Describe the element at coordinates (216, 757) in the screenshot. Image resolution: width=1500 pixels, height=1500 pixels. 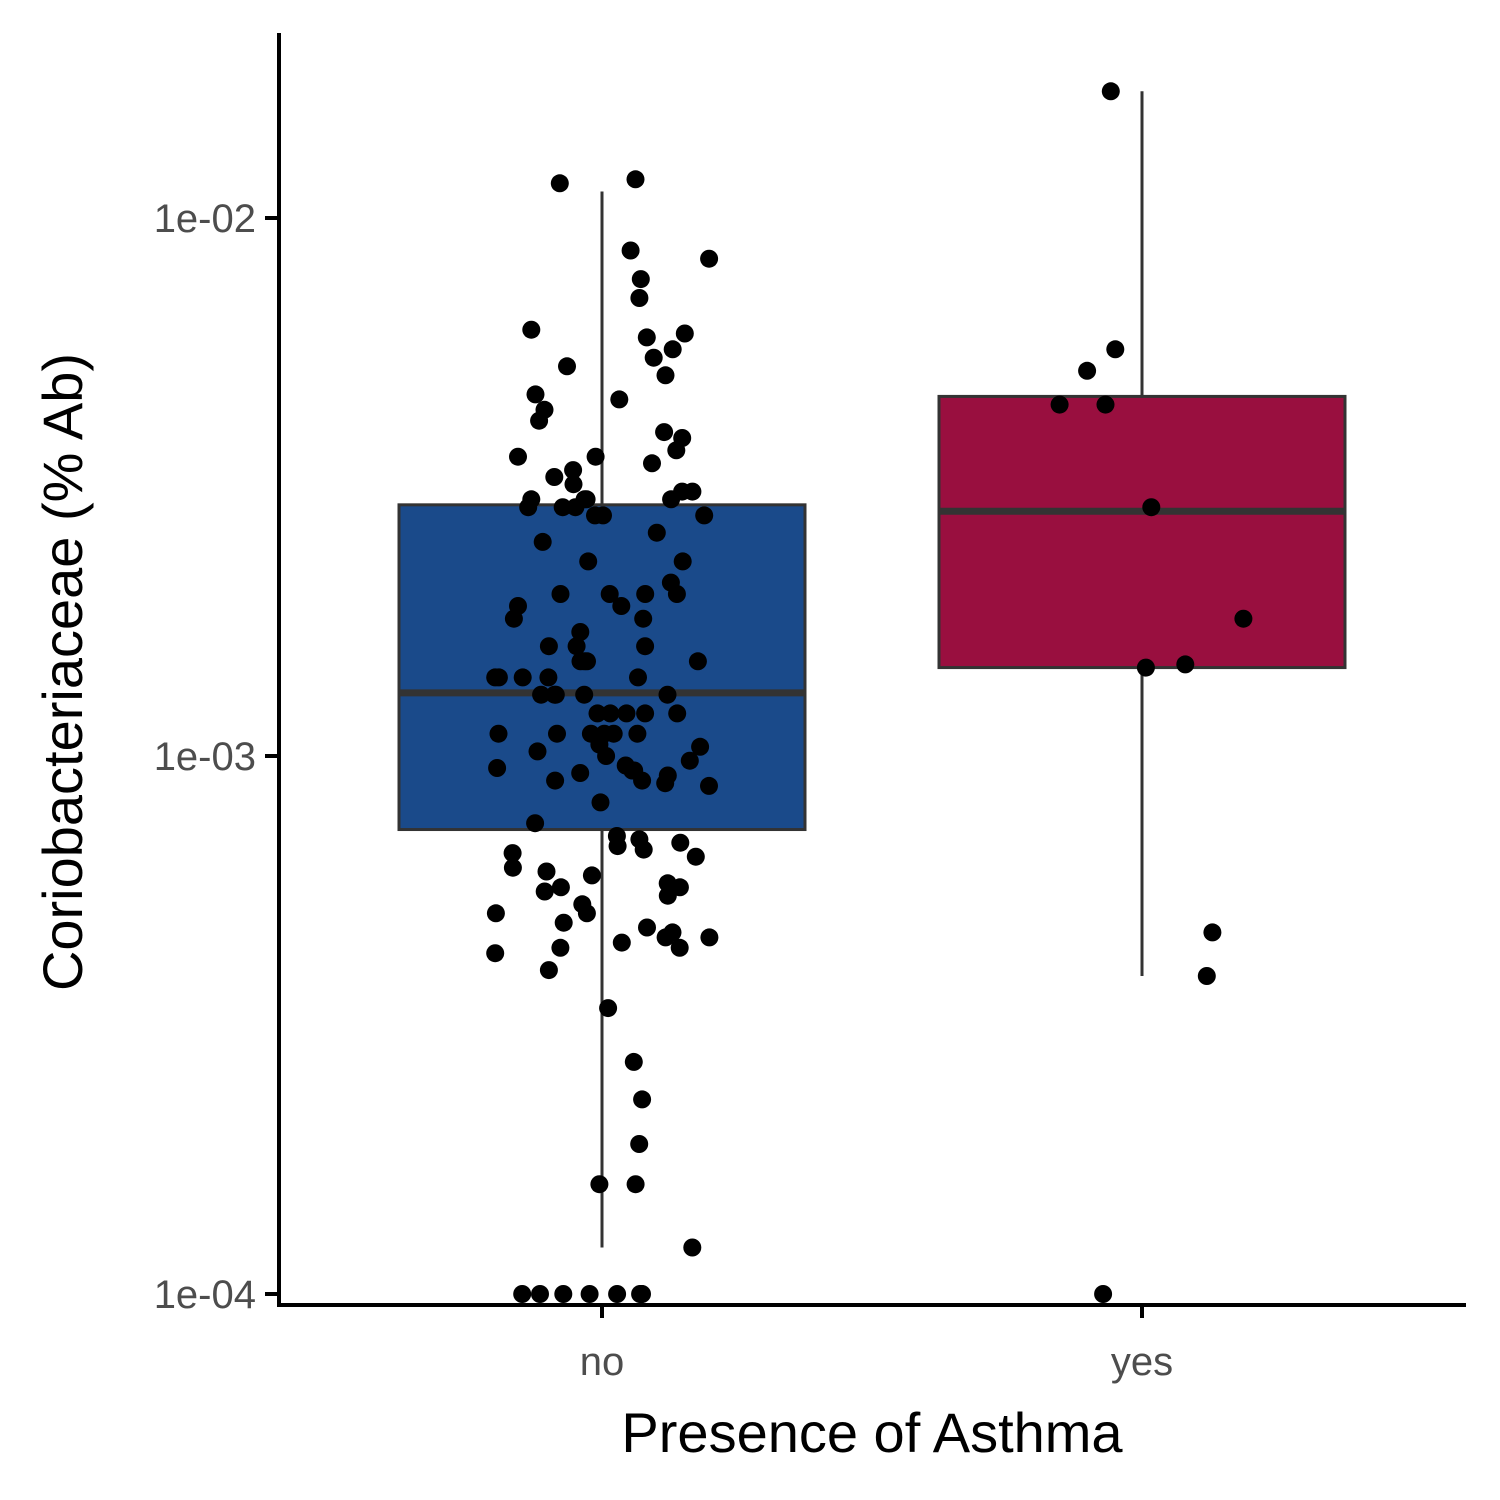
I see `y-ticks-layer: 1e-04 1e-03 1e-02` at that location.